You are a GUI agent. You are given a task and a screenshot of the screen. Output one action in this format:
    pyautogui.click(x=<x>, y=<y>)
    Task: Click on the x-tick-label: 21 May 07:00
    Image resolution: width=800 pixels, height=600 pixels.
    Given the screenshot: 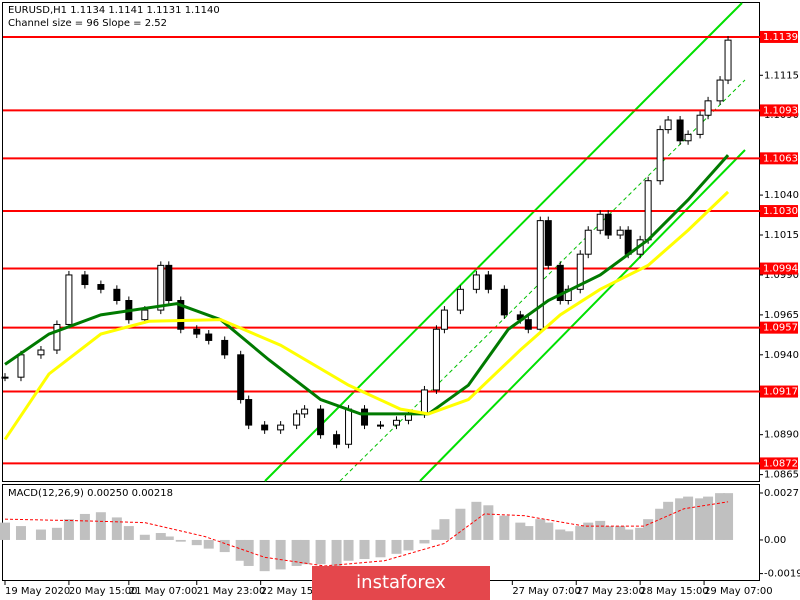 What is the action you would take?
    pyautogui.click(x=163, y=591)
    